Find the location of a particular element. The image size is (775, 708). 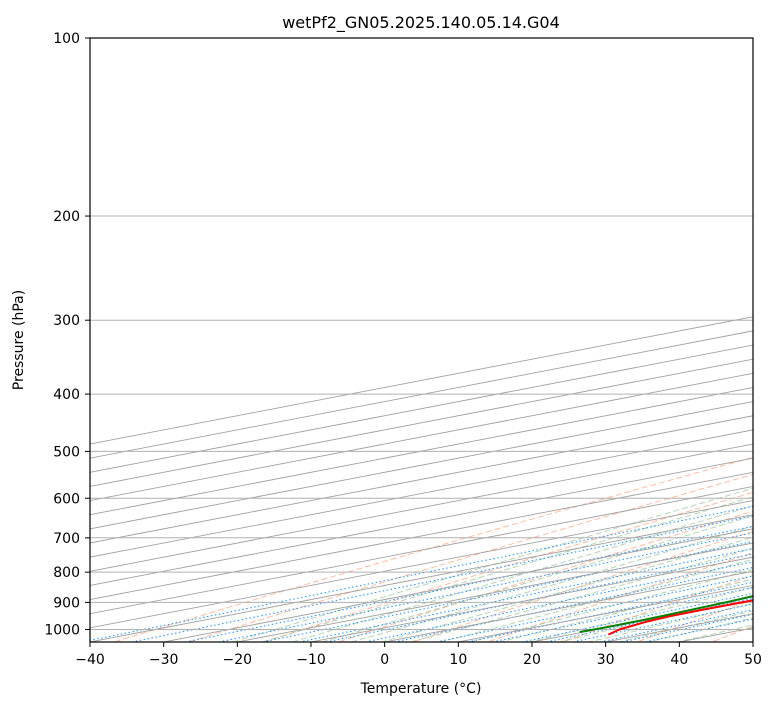

x-axis: −40 −30 −20 −10 0 10 20 30 40 50 is located at coordinates (418, 655).